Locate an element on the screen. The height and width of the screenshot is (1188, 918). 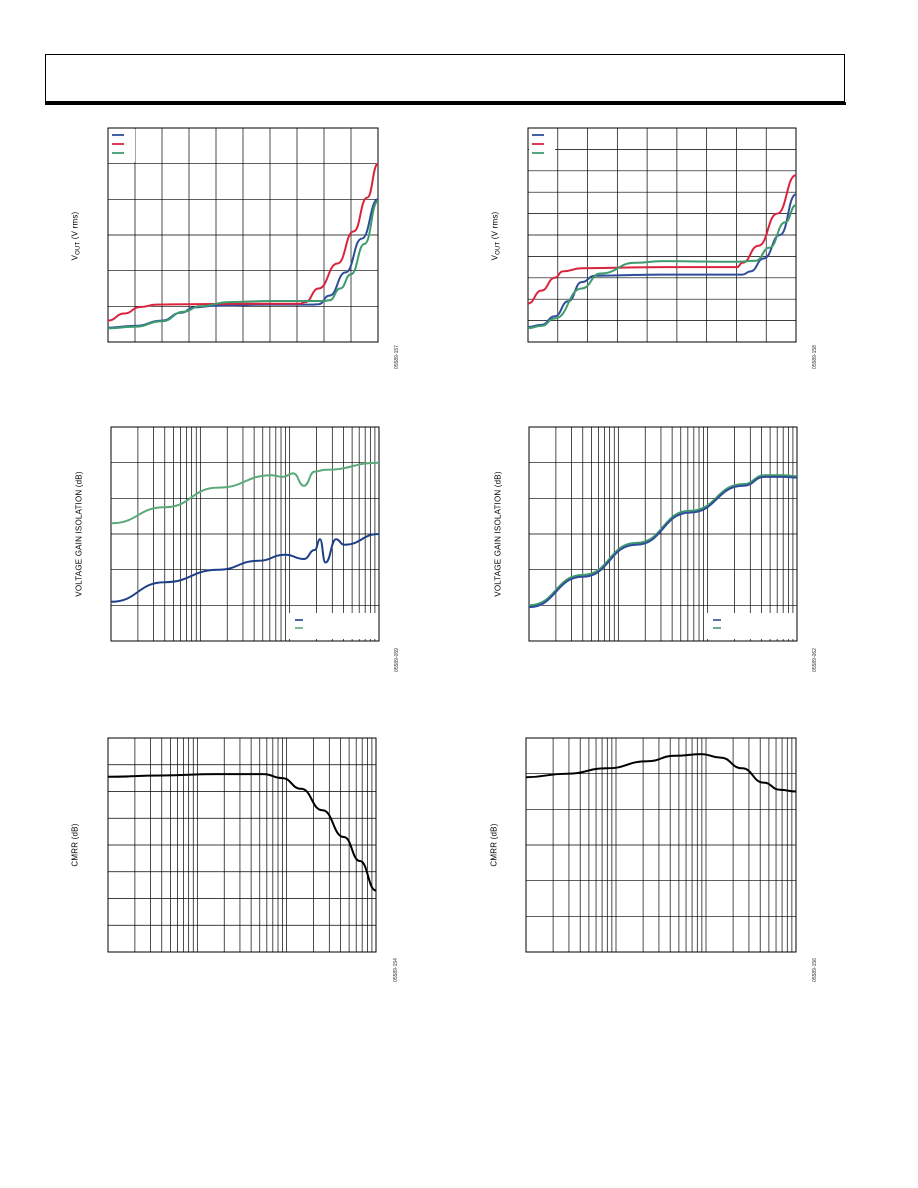
chart2-figure-code: 05589-158 is located at coordinates (815, 357).